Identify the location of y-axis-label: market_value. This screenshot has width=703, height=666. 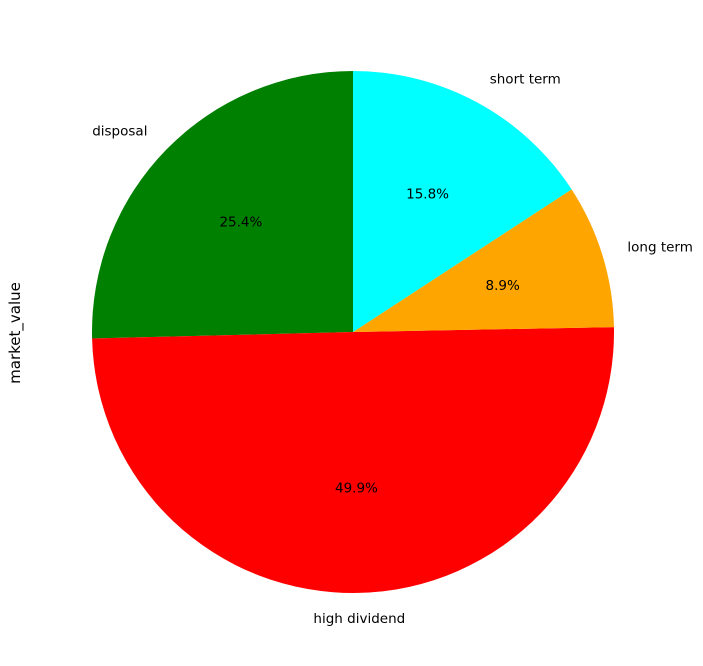
(15, 333).